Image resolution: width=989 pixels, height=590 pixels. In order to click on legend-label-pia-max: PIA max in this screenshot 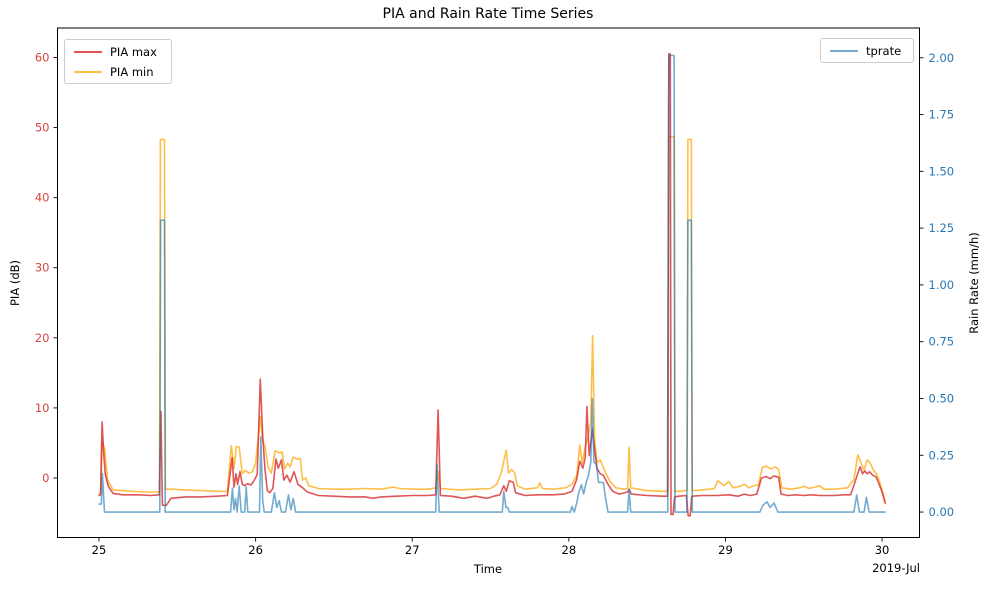, I will do `click(133, 51)`.